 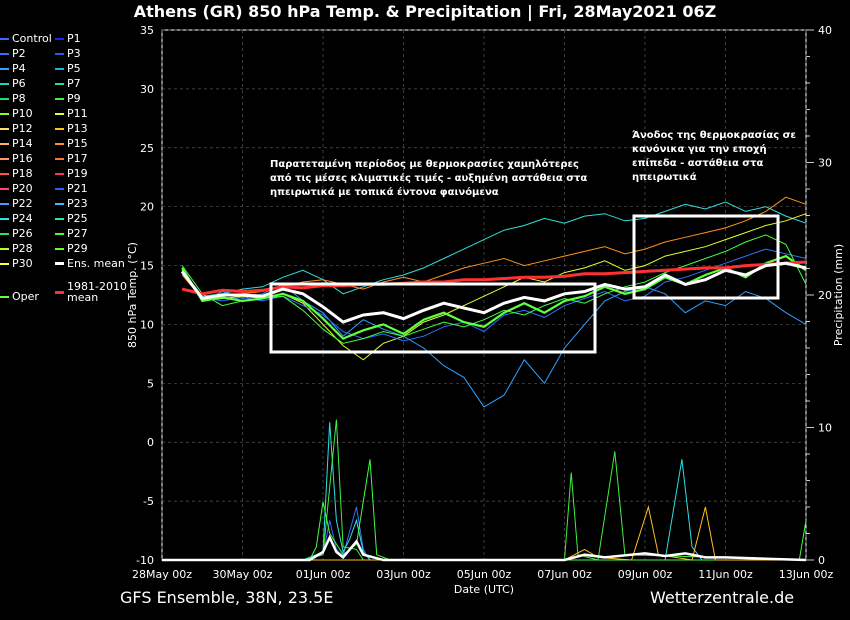 I want to click on x-axis-label: Date (UTC), so click(x=484, y=589).